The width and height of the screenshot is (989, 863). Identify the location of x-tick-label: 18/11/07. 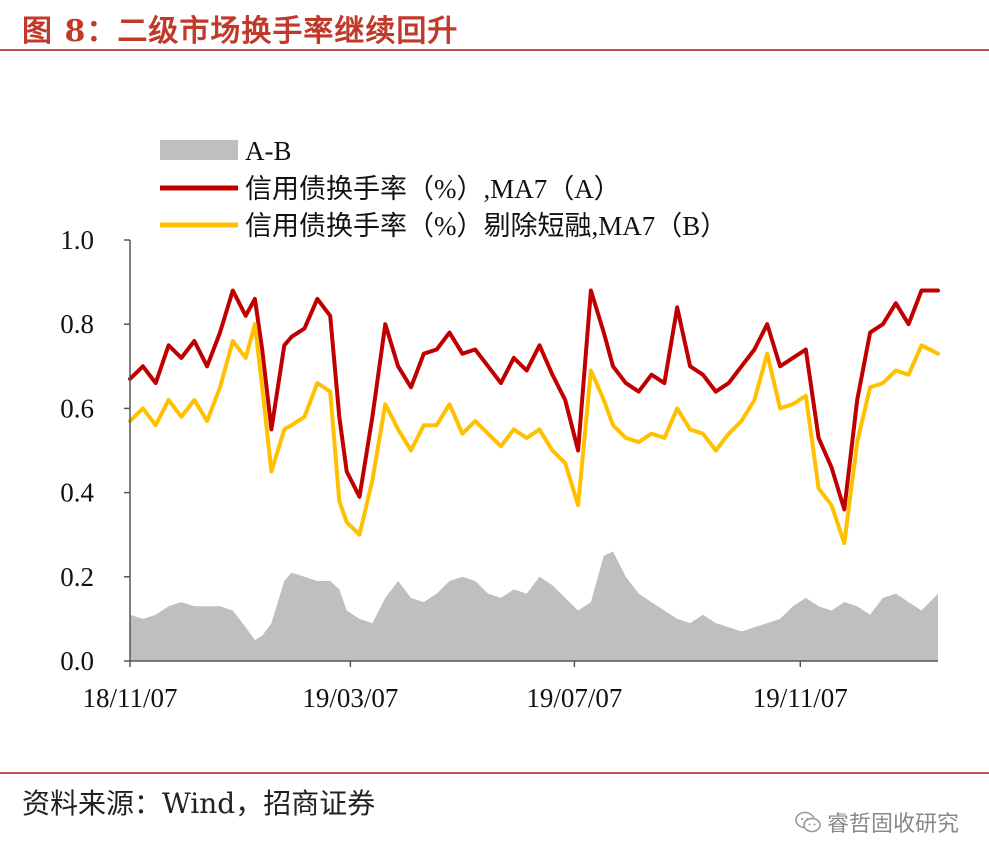
(129, 698).